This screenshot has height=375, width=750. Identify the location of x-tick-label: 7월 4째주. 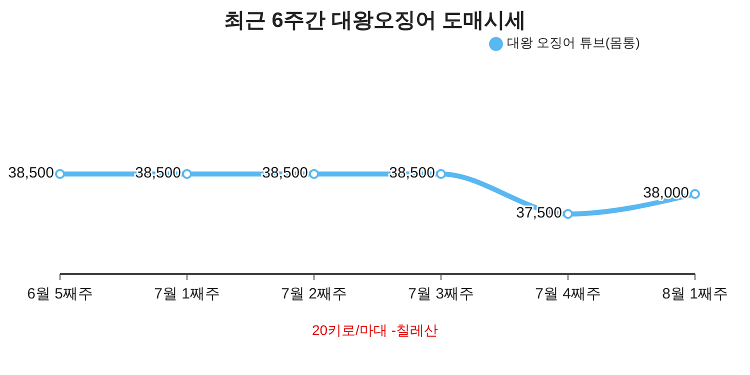
(568, 294).